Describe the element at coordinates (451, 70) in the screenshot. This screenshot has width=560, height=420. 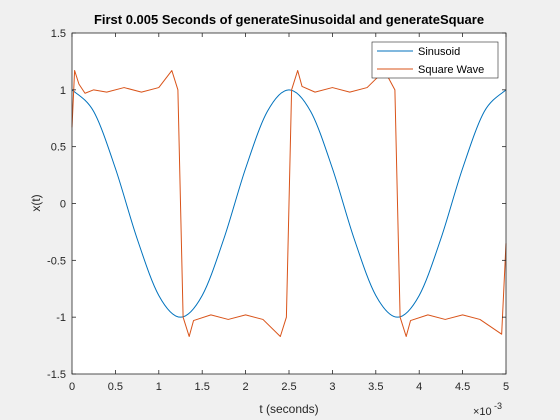
I see `legend-label-square-wave: Square Wave` at that location.